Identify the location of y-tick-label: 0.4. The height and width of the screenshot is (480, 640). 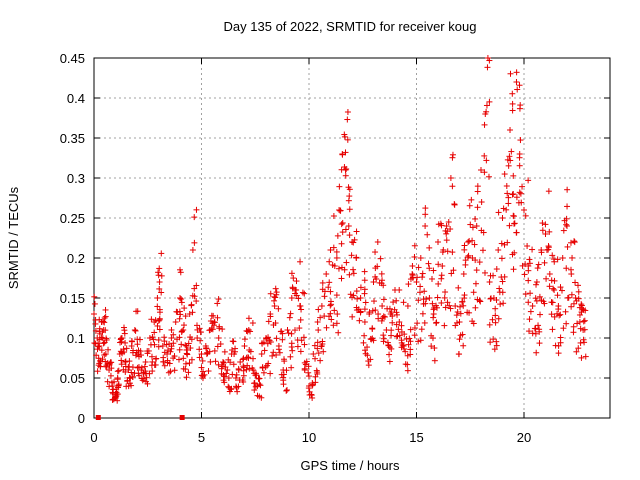
(76, 98).